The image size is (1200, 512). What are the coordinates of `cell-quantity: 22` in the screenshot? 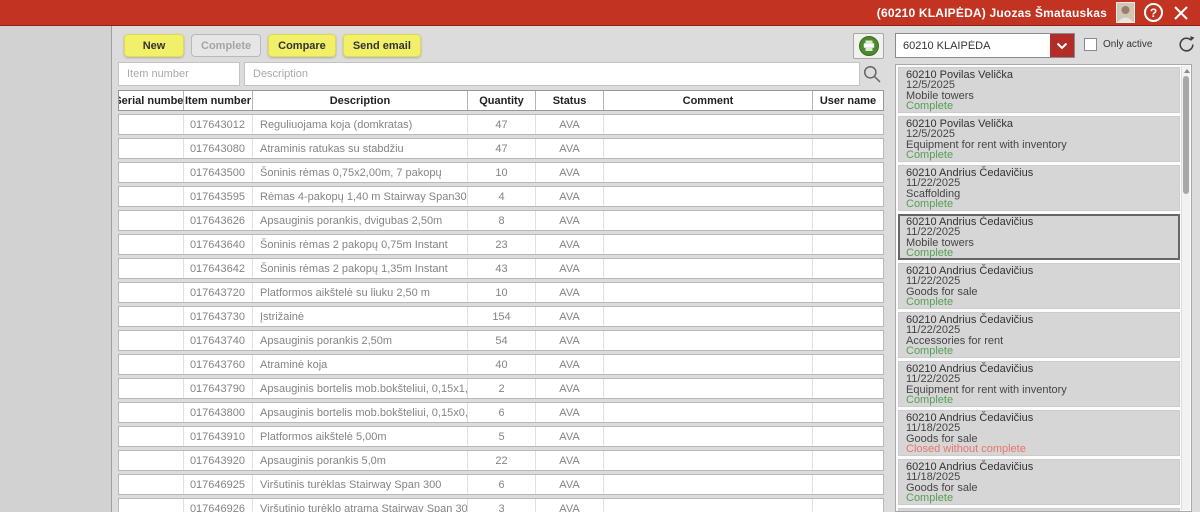 It's located at (502, 460).